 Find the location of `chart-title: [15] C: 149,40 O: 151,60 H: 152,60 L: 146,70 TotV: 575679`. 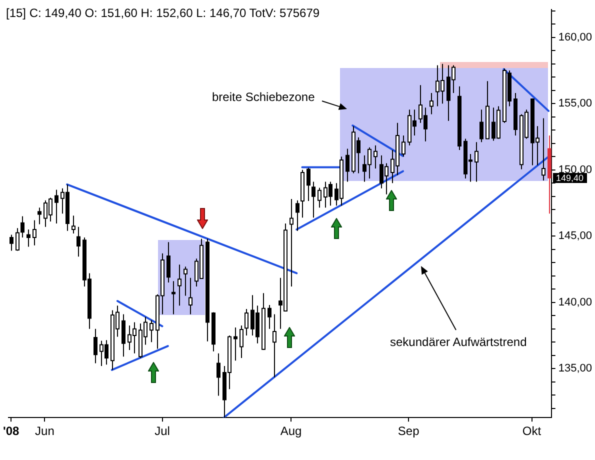

chart-title: [15] C: 149,40 O: 151,60 H: 152,60 L: 146,70 TotV: 575679 is located at coordinates (163, 13).